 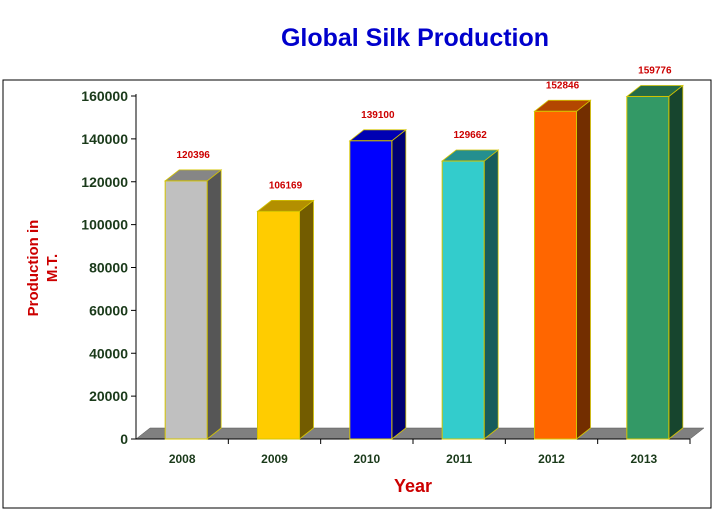 I want to click on bar-2010, so click(x=377, y=284).